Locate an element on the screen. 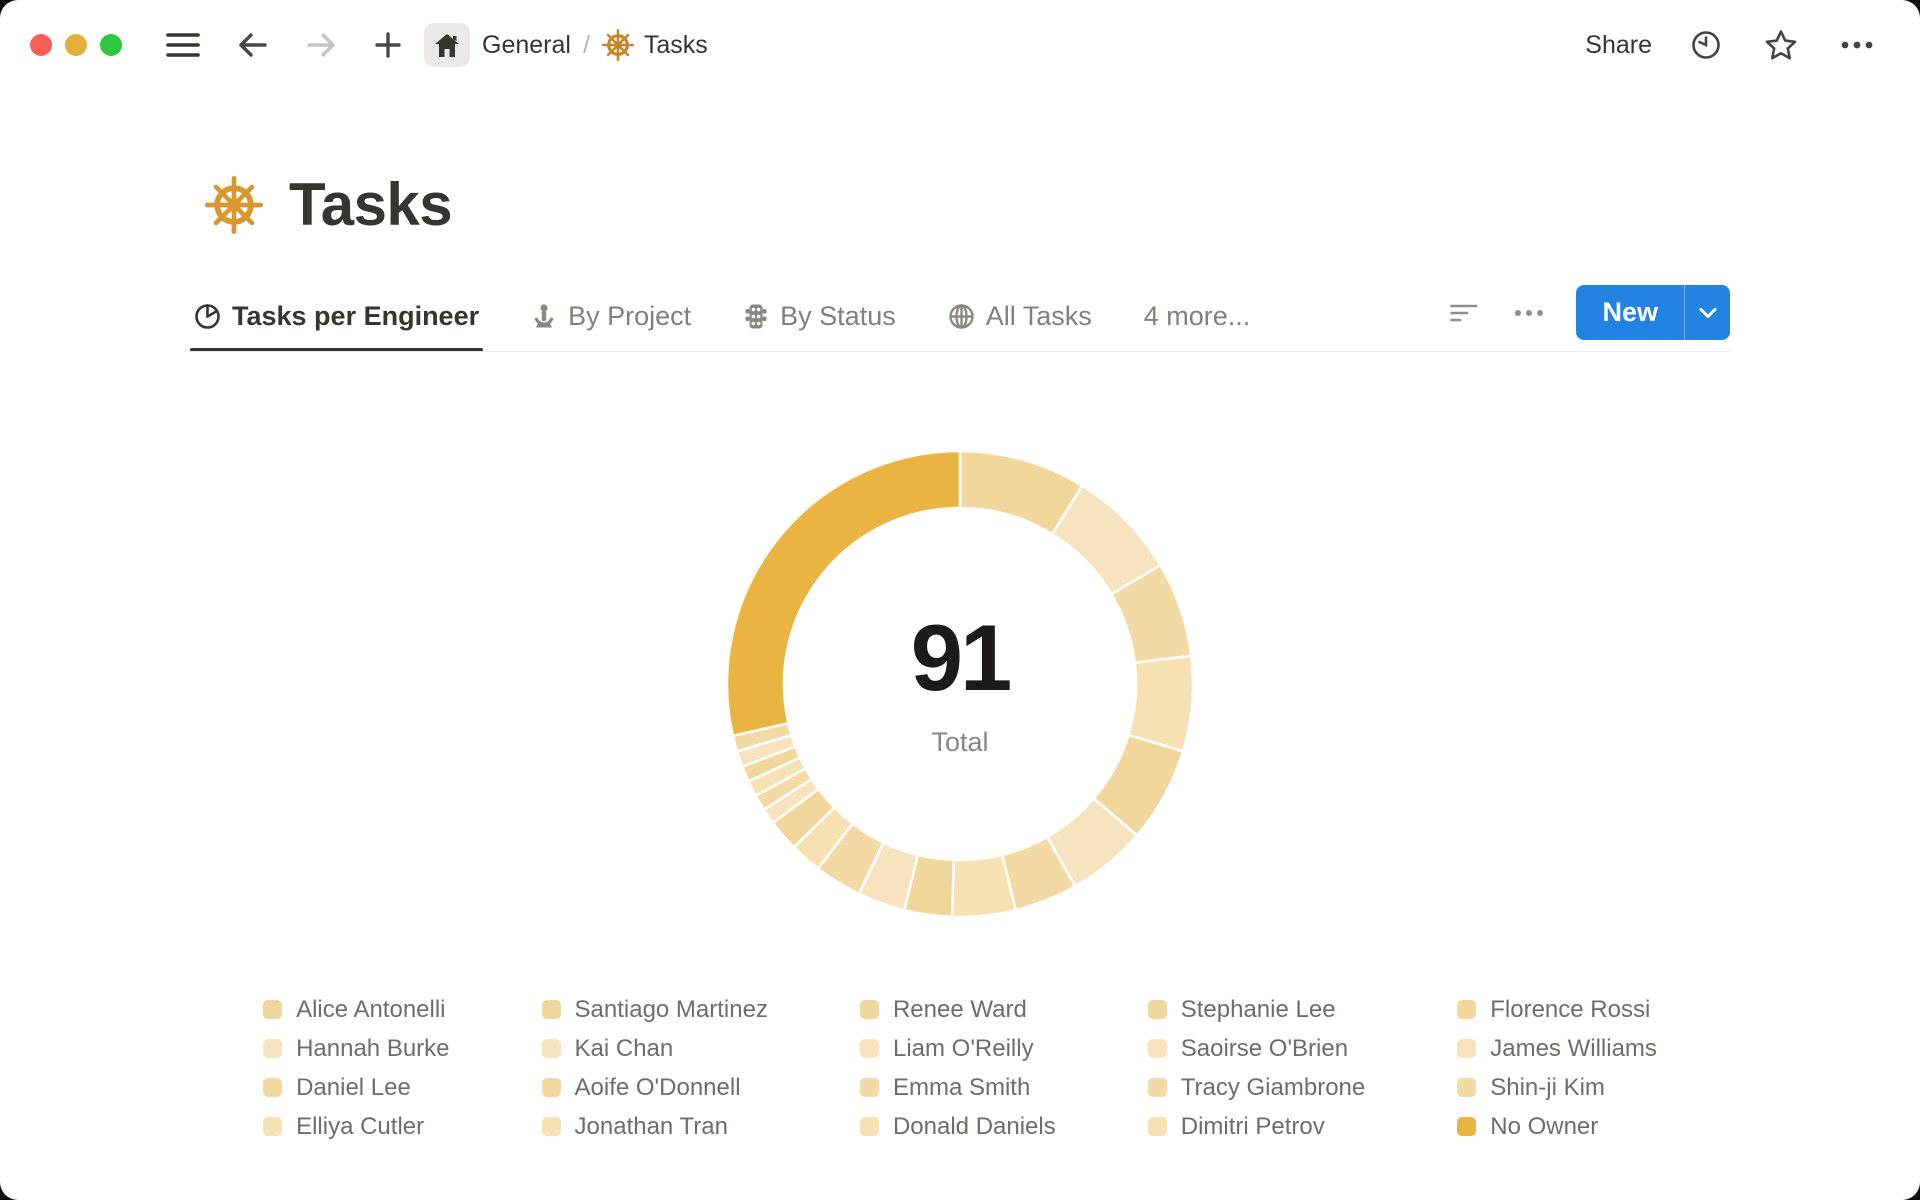  new-task-split-button: New is located at coordinates (1653, 312).